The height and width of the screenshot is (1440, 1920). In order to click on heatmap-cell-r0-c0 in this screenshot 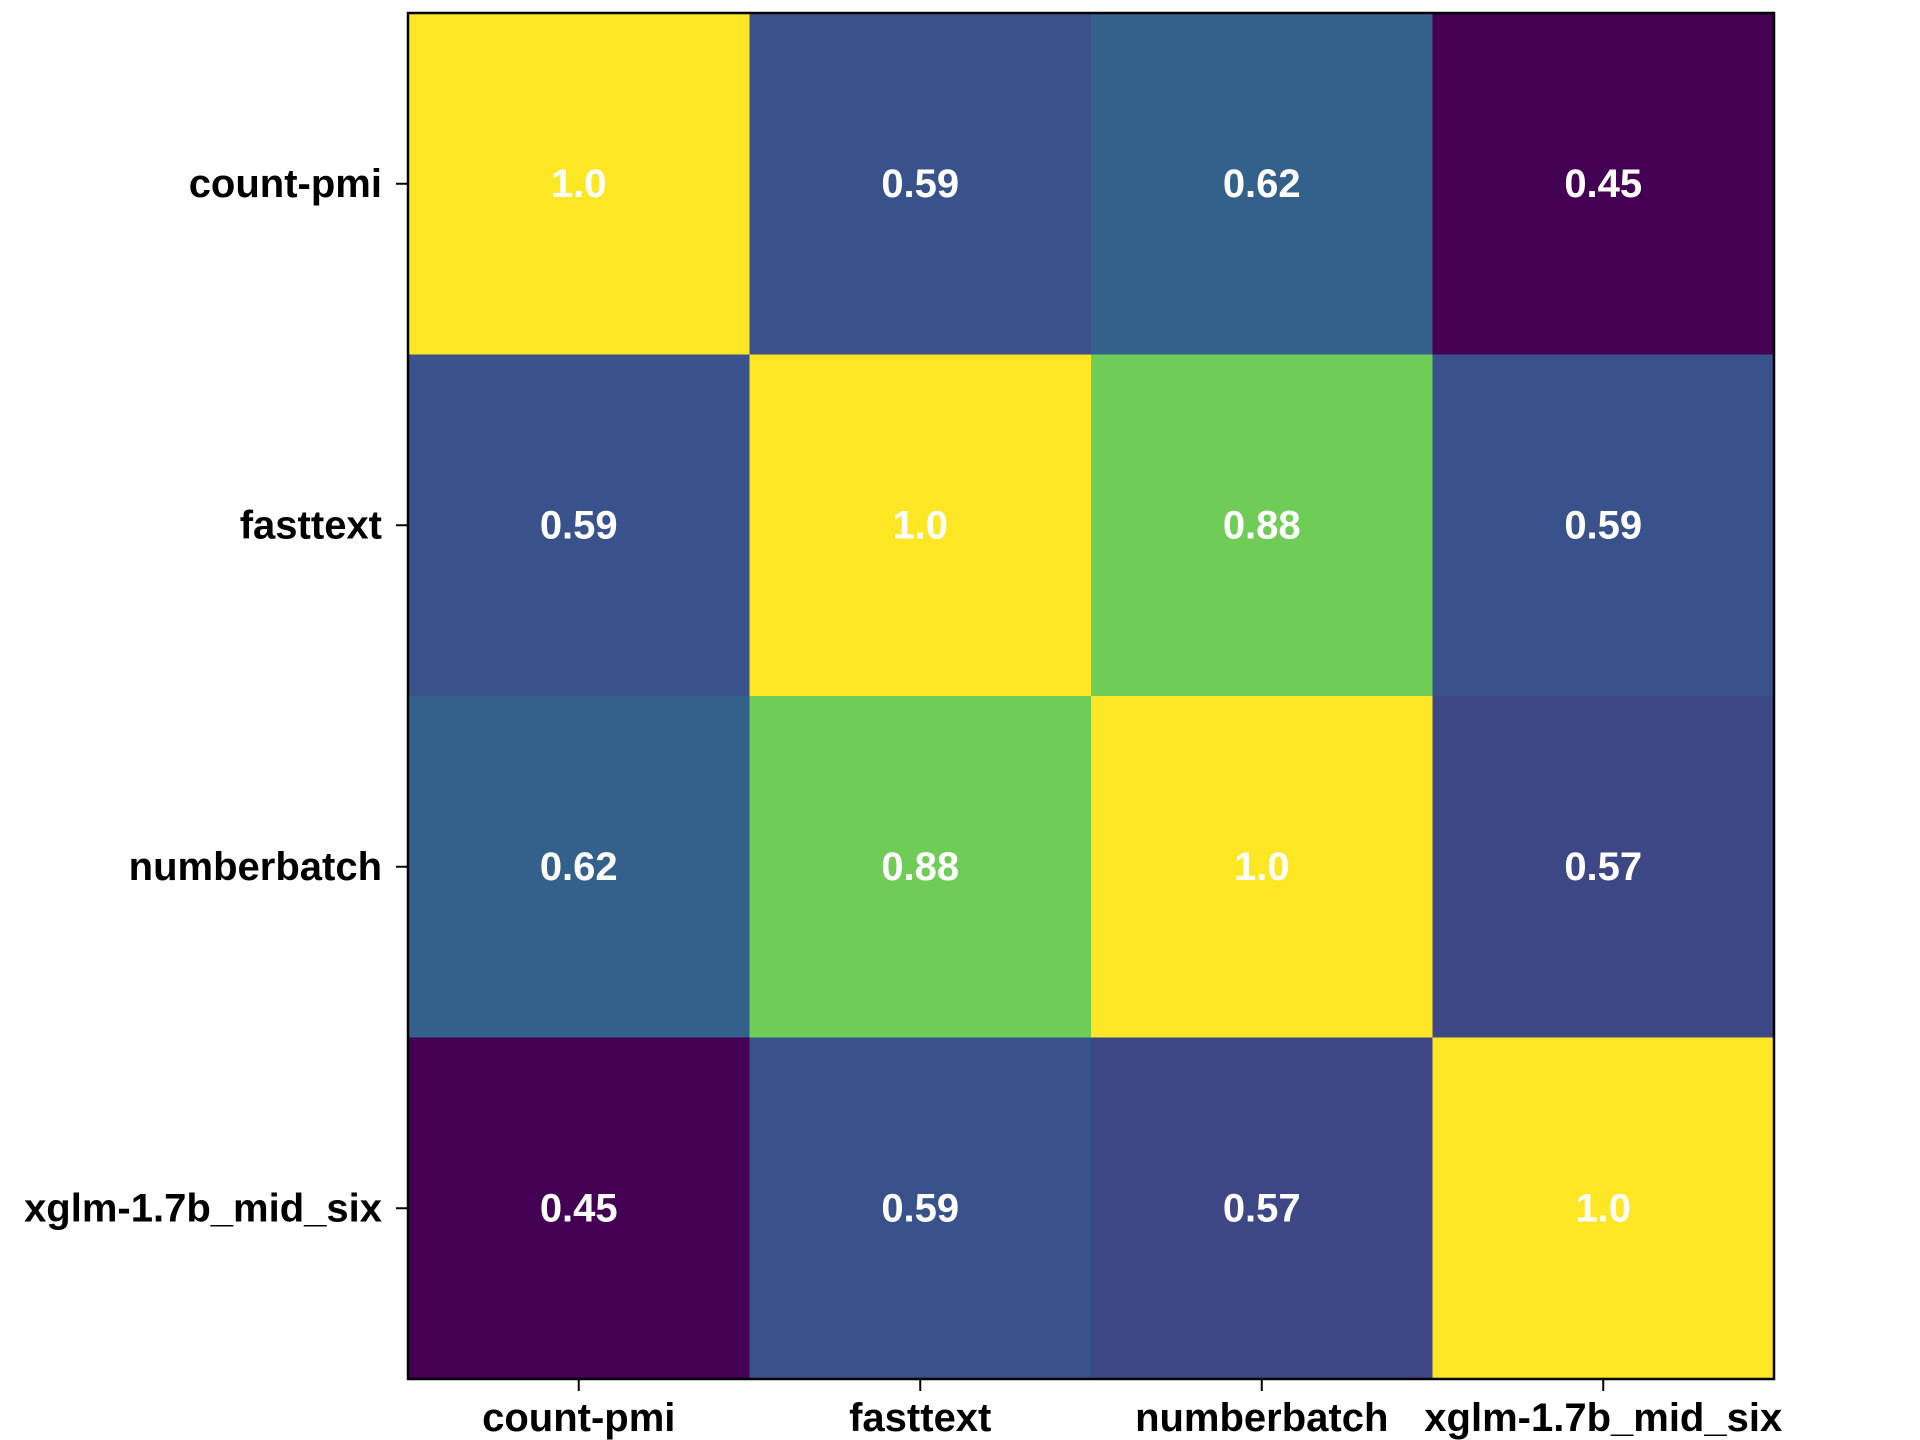, I will do `click(579, 184)`.